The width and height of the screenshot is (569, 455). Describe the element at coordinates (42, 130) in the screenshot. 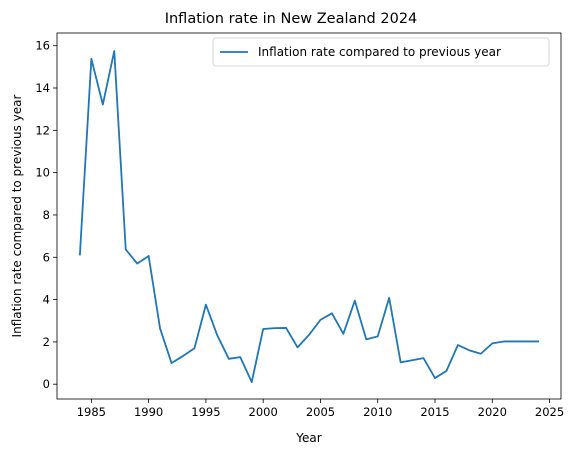

I see `y-tick-label: 12` at that location.